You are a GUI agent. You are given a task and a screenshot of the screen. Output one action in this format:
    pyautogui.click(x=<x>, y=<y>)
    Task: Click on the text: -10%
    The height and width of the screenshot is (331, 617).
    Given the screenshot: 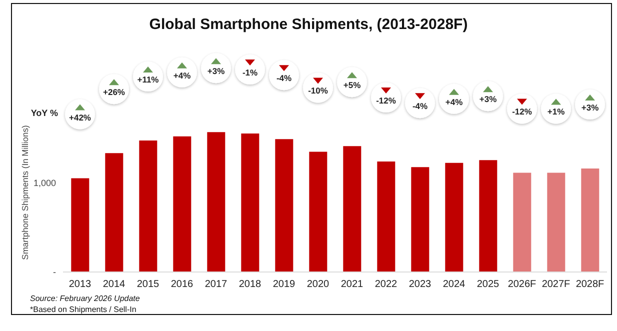 What is the action you would take?
    pyautogui.click(x=318, y=91)
    